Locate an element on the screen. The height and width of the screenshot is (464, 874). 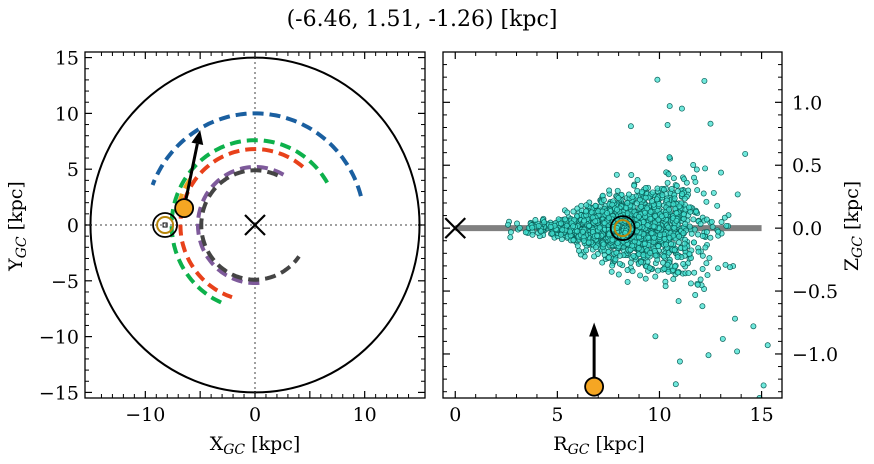
velocity-arrow-head is located at coordinates (197, 138).